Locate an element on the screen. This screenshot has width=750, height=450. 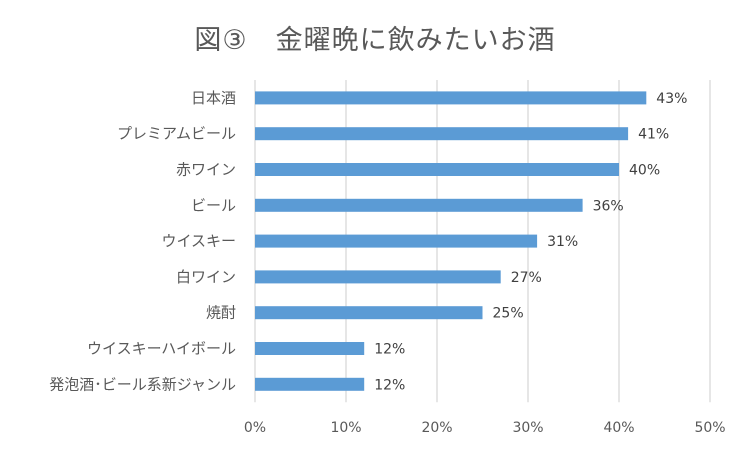
x-tick-label: 40% is located at coordinates (618, 428).